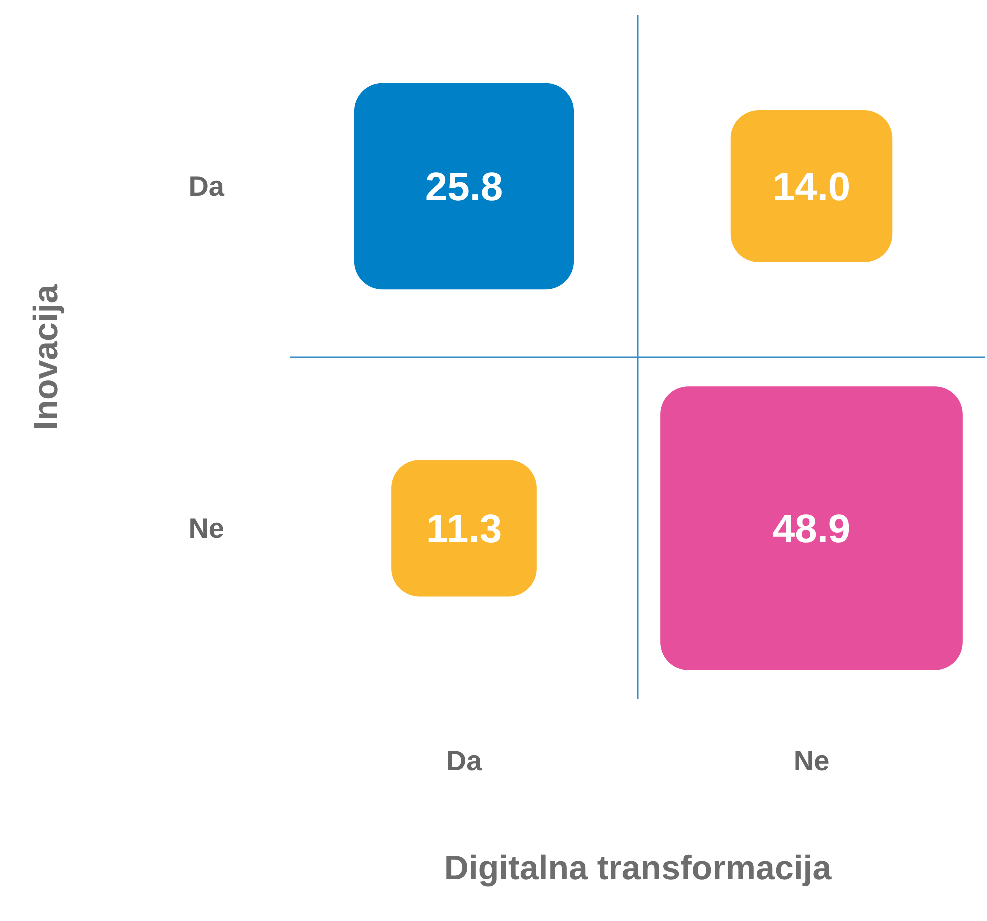  What do you see at coordinates (811, 530) in the screenshot?
I see `data-label: 48.9` at bounding box center [811, 530].